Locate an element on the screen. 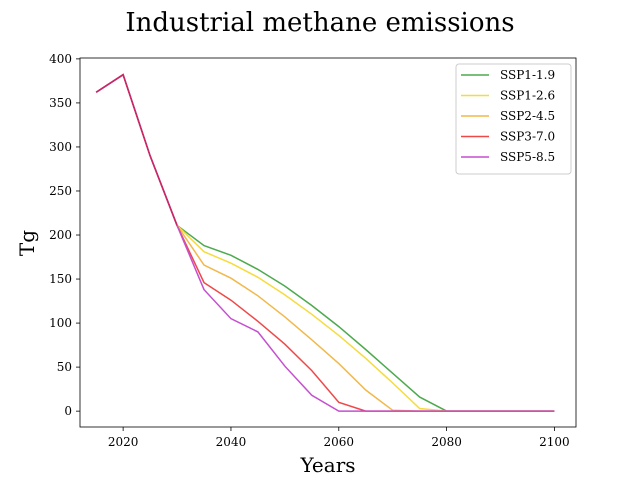 Image resolution: width=640 pixels, height=480 pixels. legend-item: SSP3-7.0 is located at coordinates (508, 137).